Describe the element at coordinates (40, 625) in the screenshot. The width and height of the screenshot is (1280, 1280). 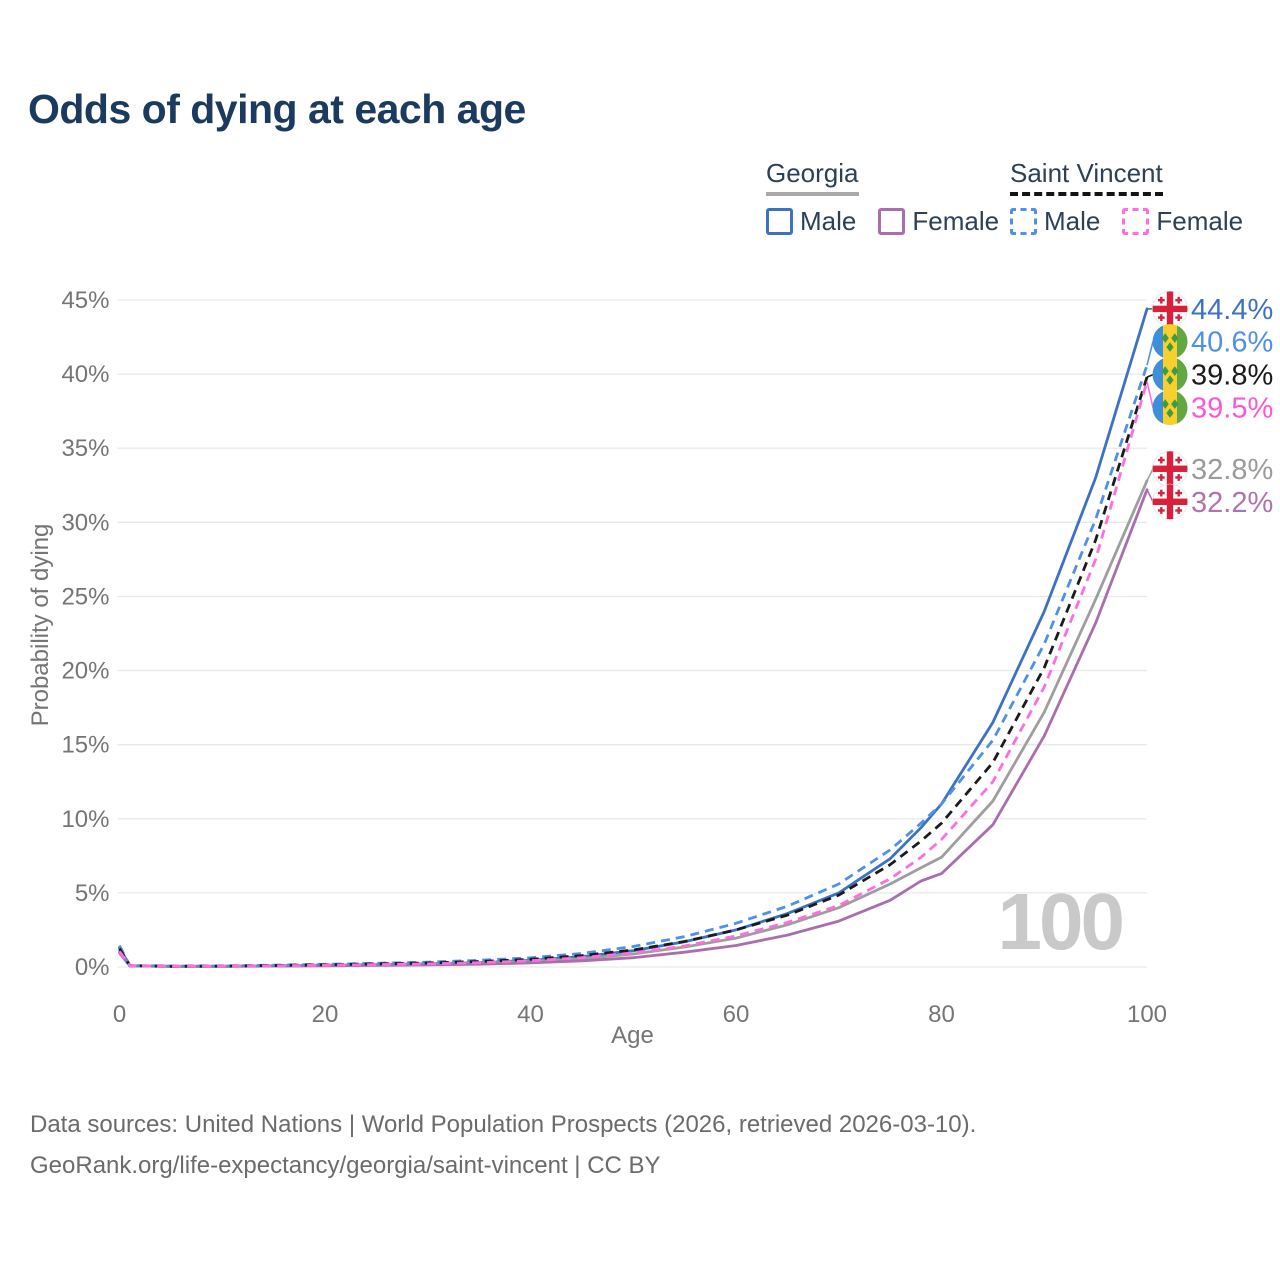
I see `y-axis-title: Probability of dying` at that location.